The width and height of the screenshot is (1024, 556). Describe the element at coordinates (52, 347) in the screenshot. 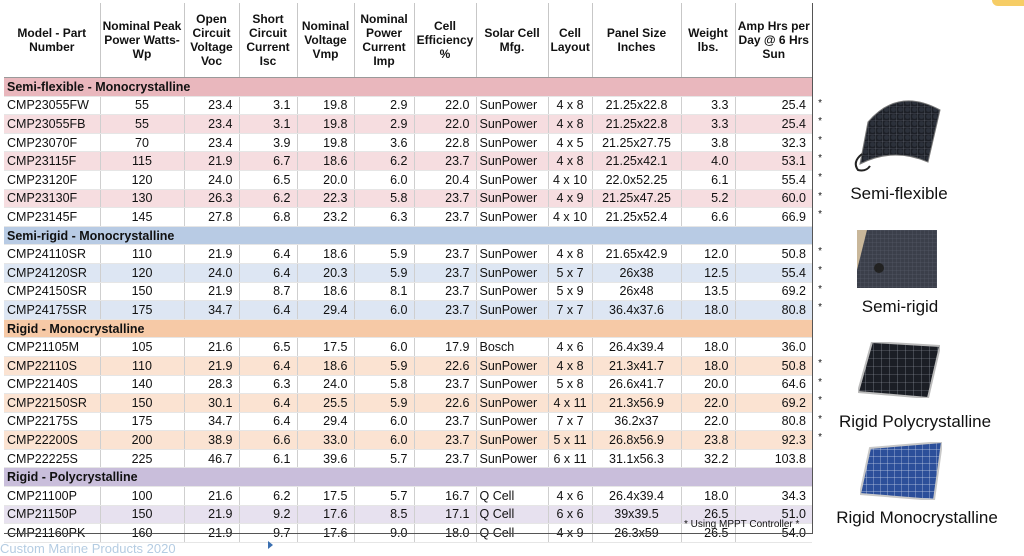

I see `table-cell: CMP21105M` at that location.